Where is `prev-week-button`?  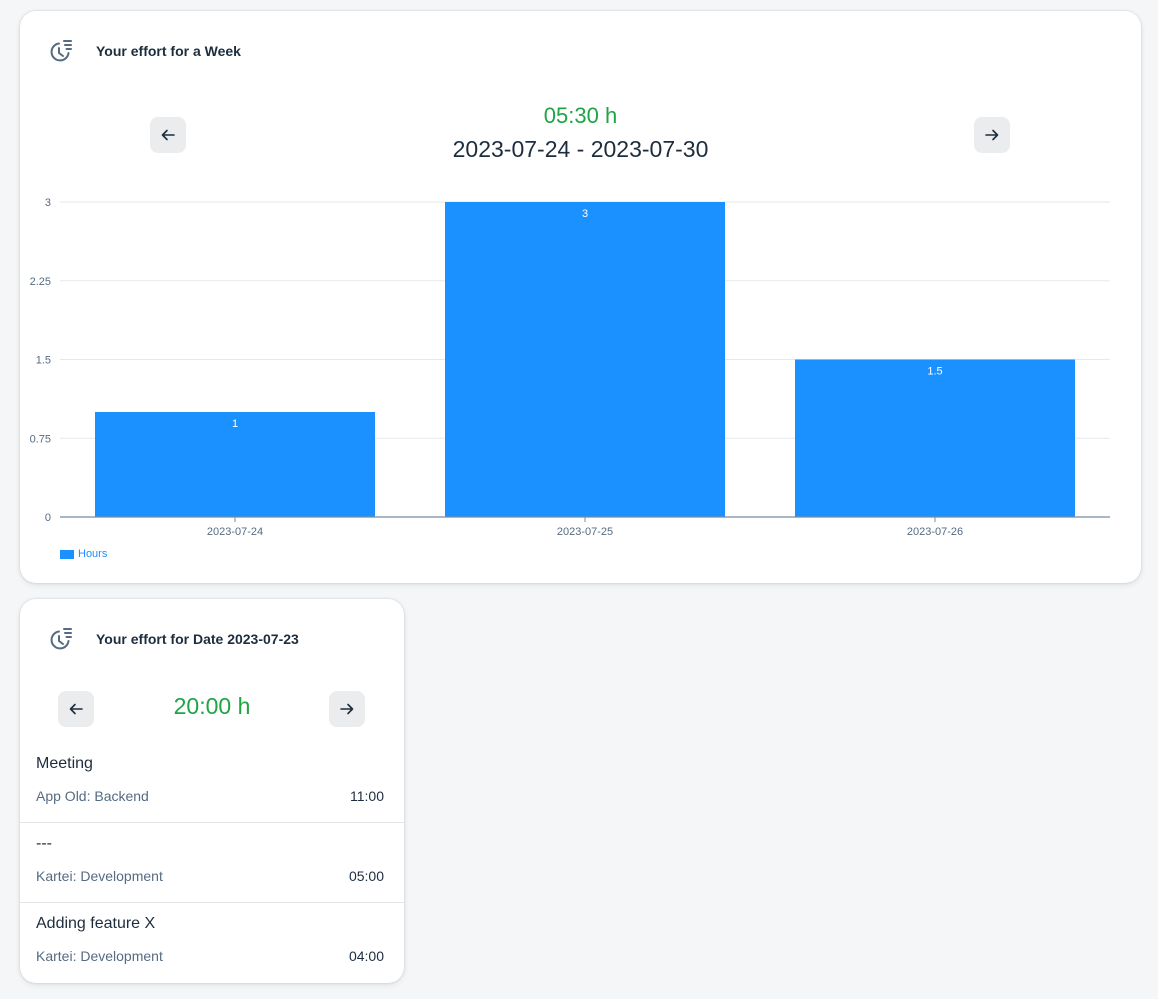
prev-week-button is located at coordinates (168, 135).